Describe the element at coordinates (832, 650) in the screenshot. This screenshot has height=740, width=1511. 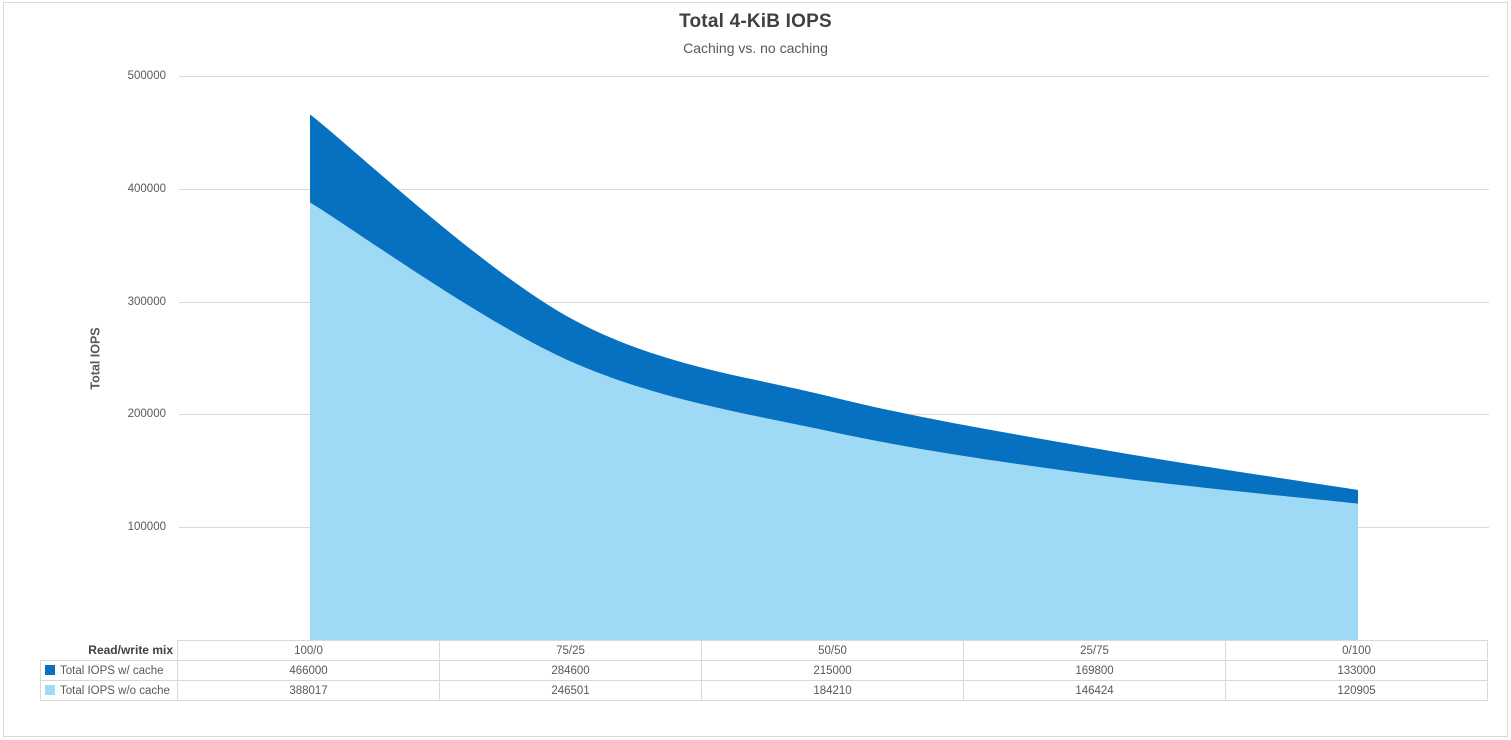
I see `category-cell: 50/50` at that location.